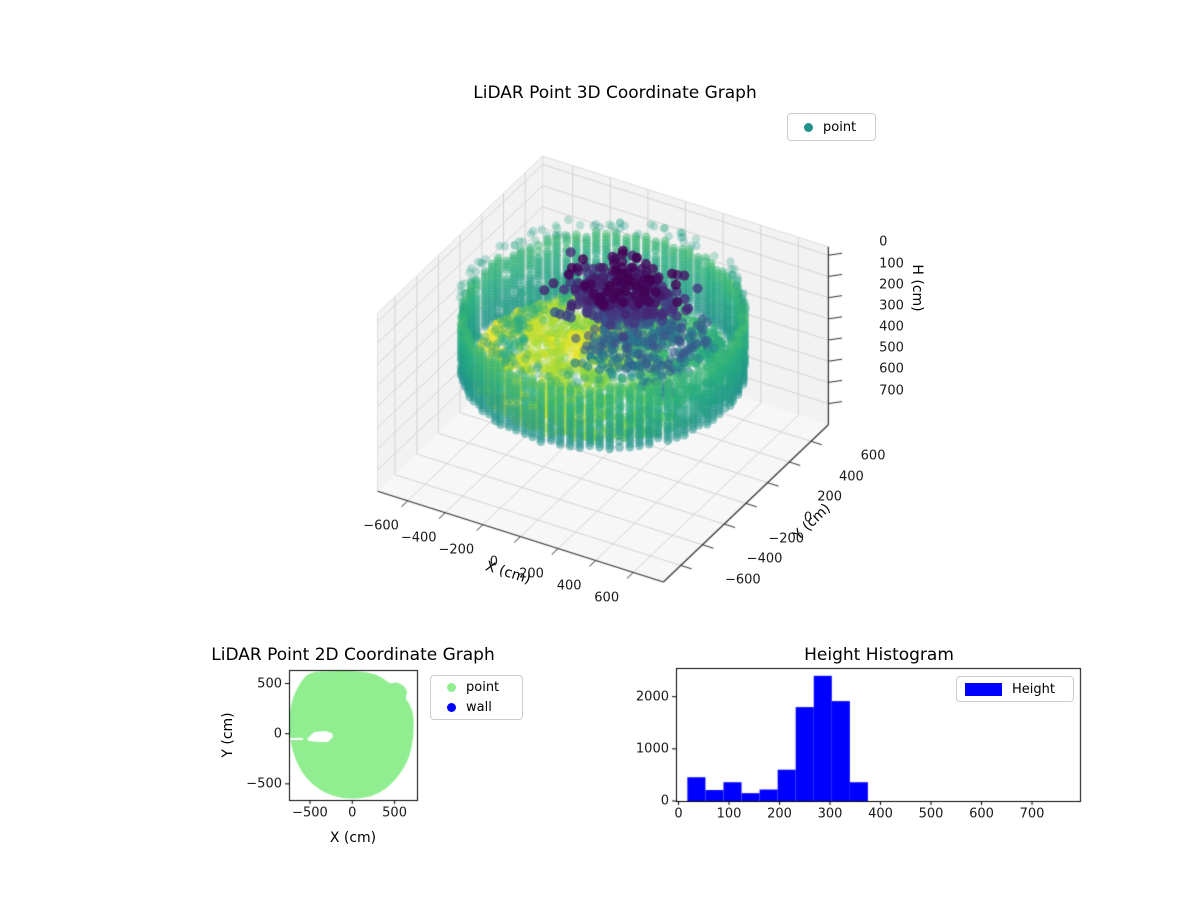  Describe the element at coordinates (983, 689) in the screenshot. I see `height-swatch-icon` at that location.